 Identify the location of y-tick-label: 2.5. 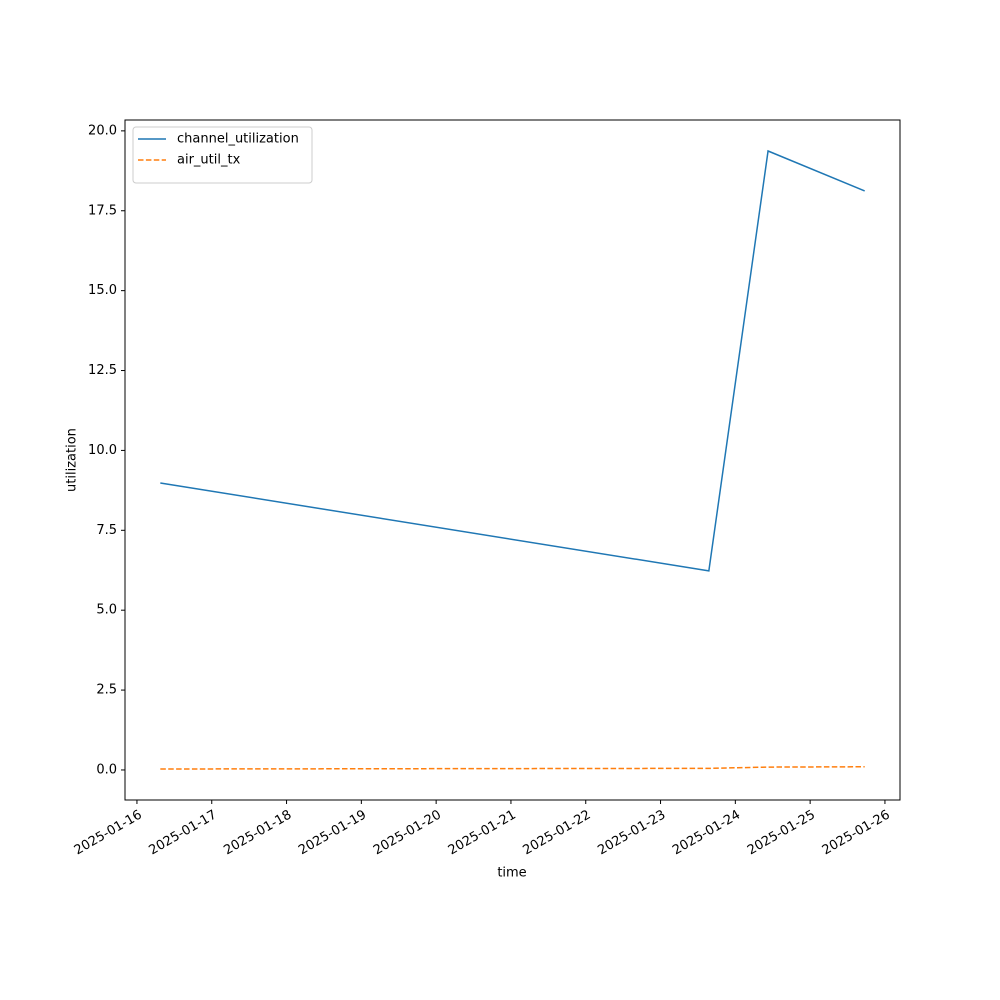
(106, 690).